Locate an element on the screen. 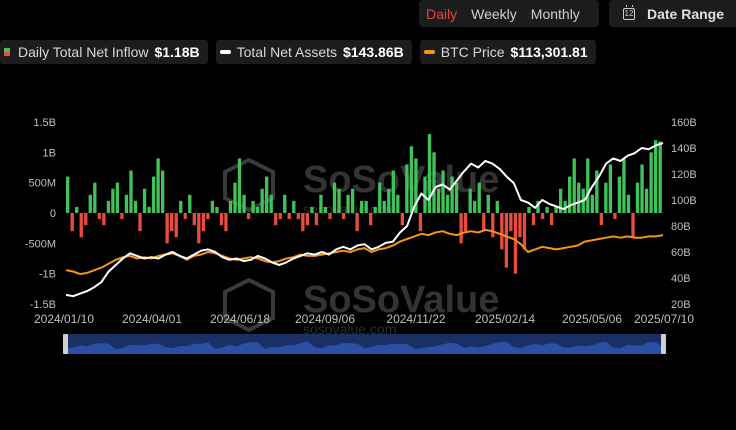 This screenshot has width=736, height=430. legend-btc-price-value: $113,301.81 is located at coordinates (549, 52).